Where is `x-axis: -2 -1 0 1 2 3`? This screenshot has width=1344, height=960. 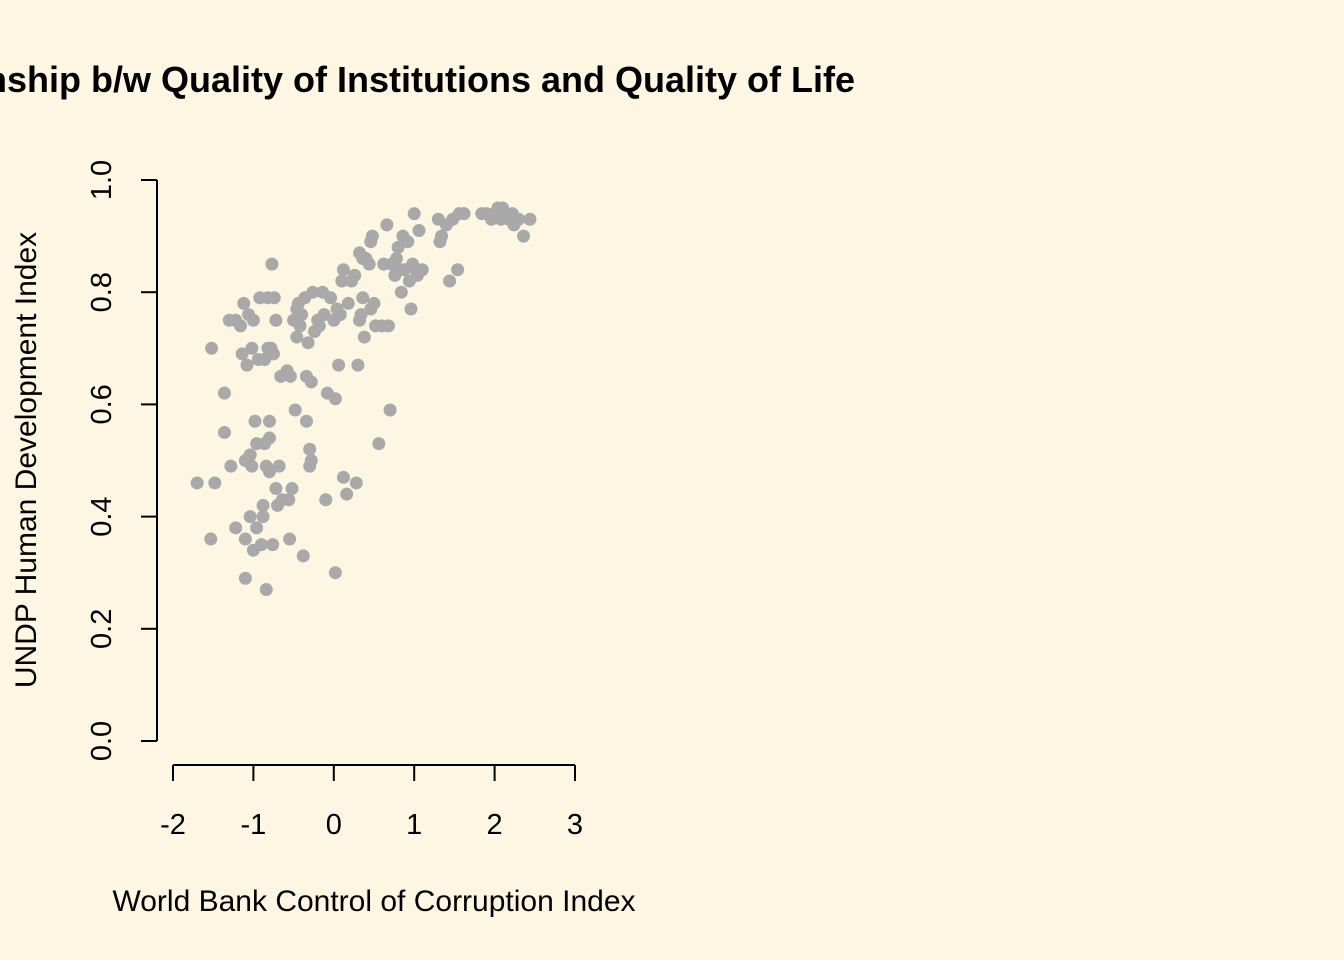
x-axis: -2 -1 0 1 2 3 is located at coordinates (371, 802).